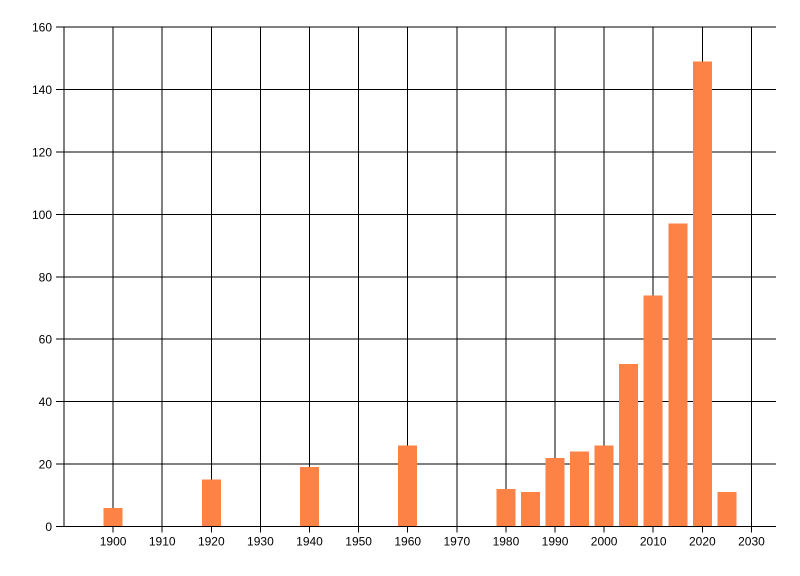 Image resolution: width=800 pixels, height=576 pixels. Describe the element at coordinates (702, 542) in the screenshot. I see `x-tick-label: 2020` at that location.